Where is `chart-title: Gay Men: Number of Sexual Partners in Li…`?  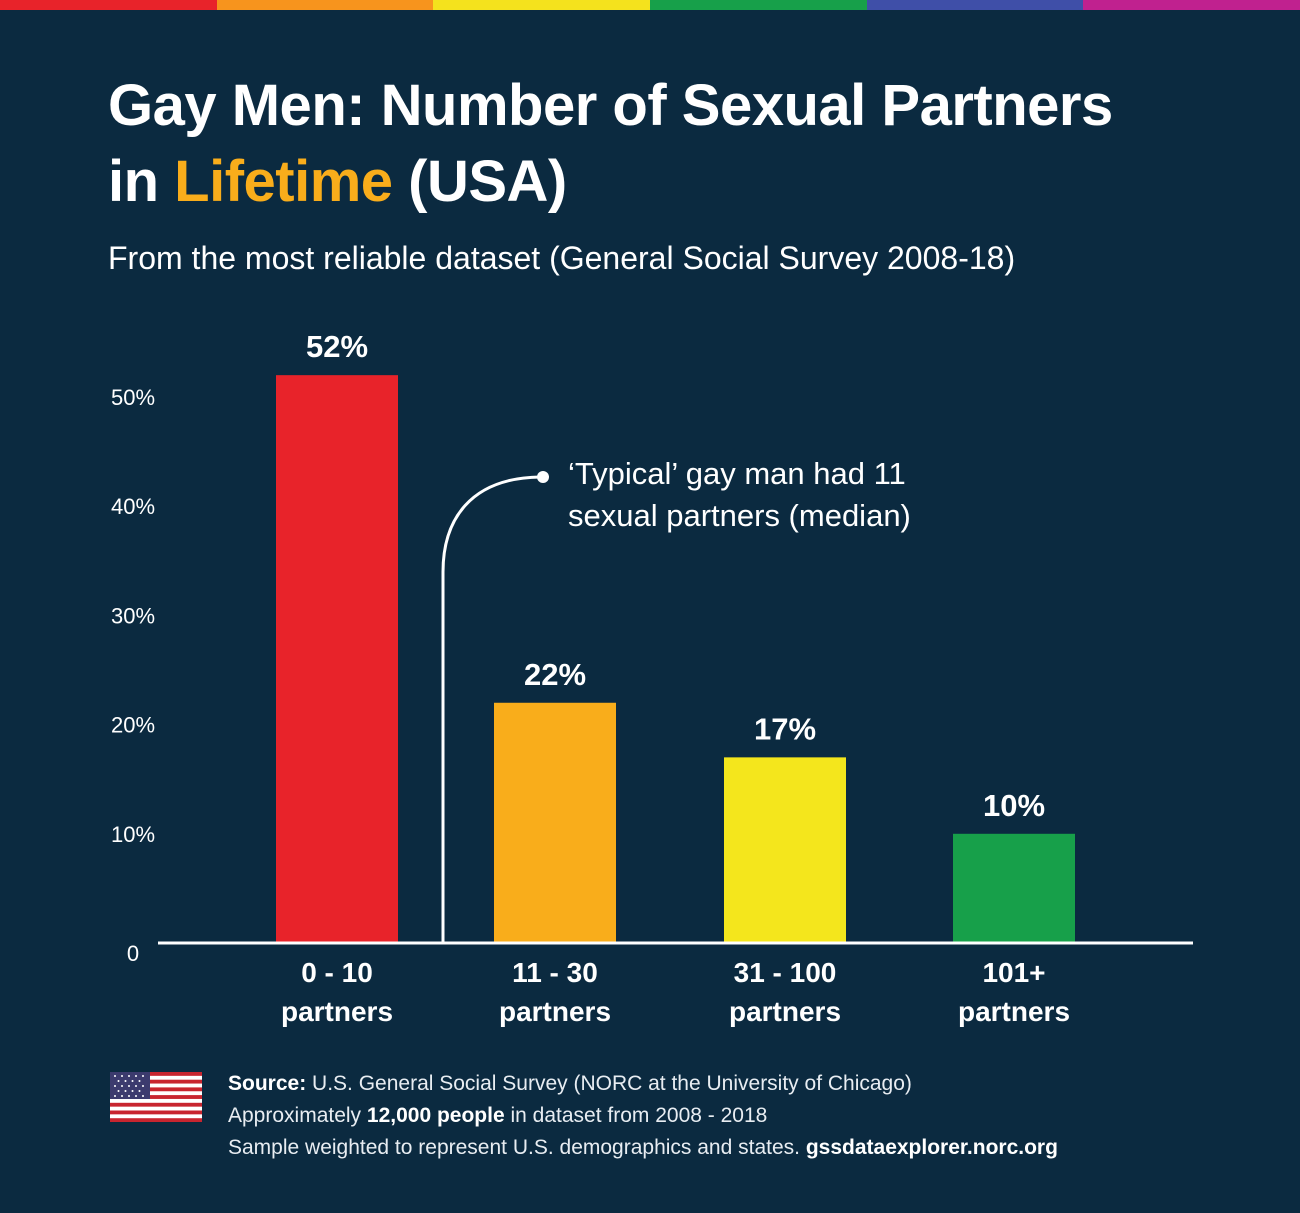
chart-title: Gay Men: Number of Sexual Partners in Li… is located at coordinates (683, 144).